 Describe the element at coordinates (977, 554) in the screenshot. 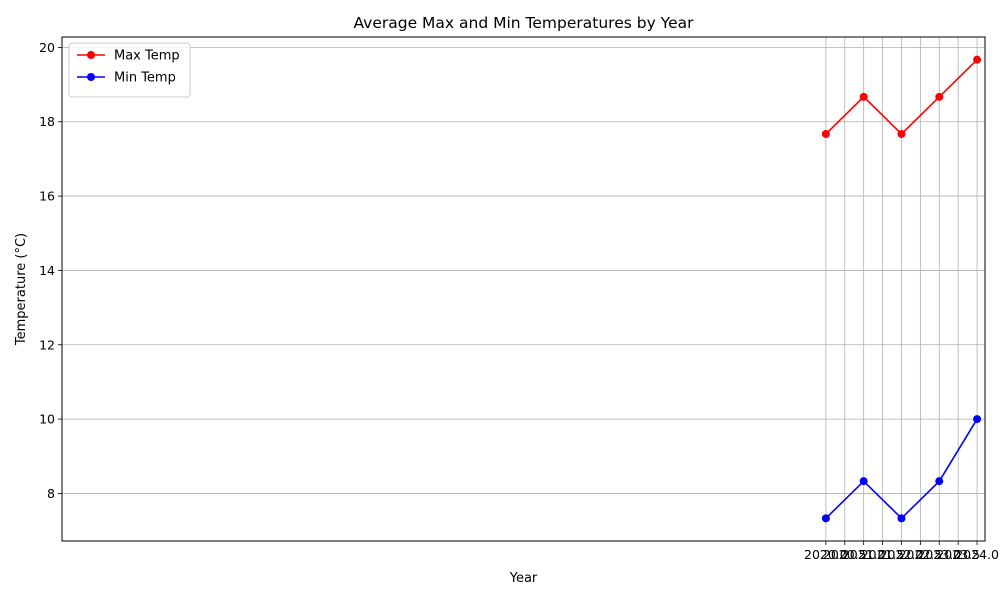

I see `x-tick-label: 2024.0` at that location.